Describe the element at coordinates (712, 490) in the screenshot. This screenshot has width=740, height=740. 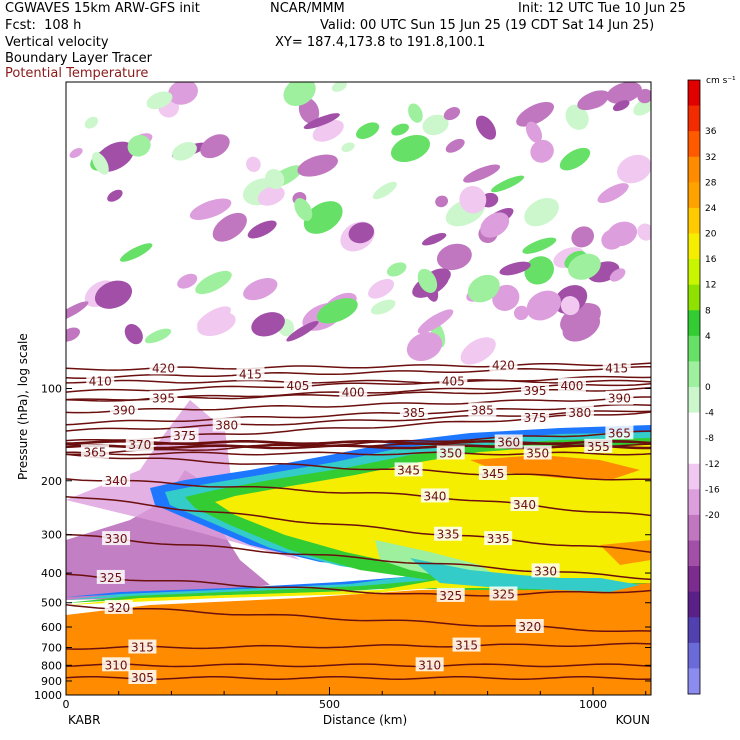
I see `colorbar-label: -16` at that location.